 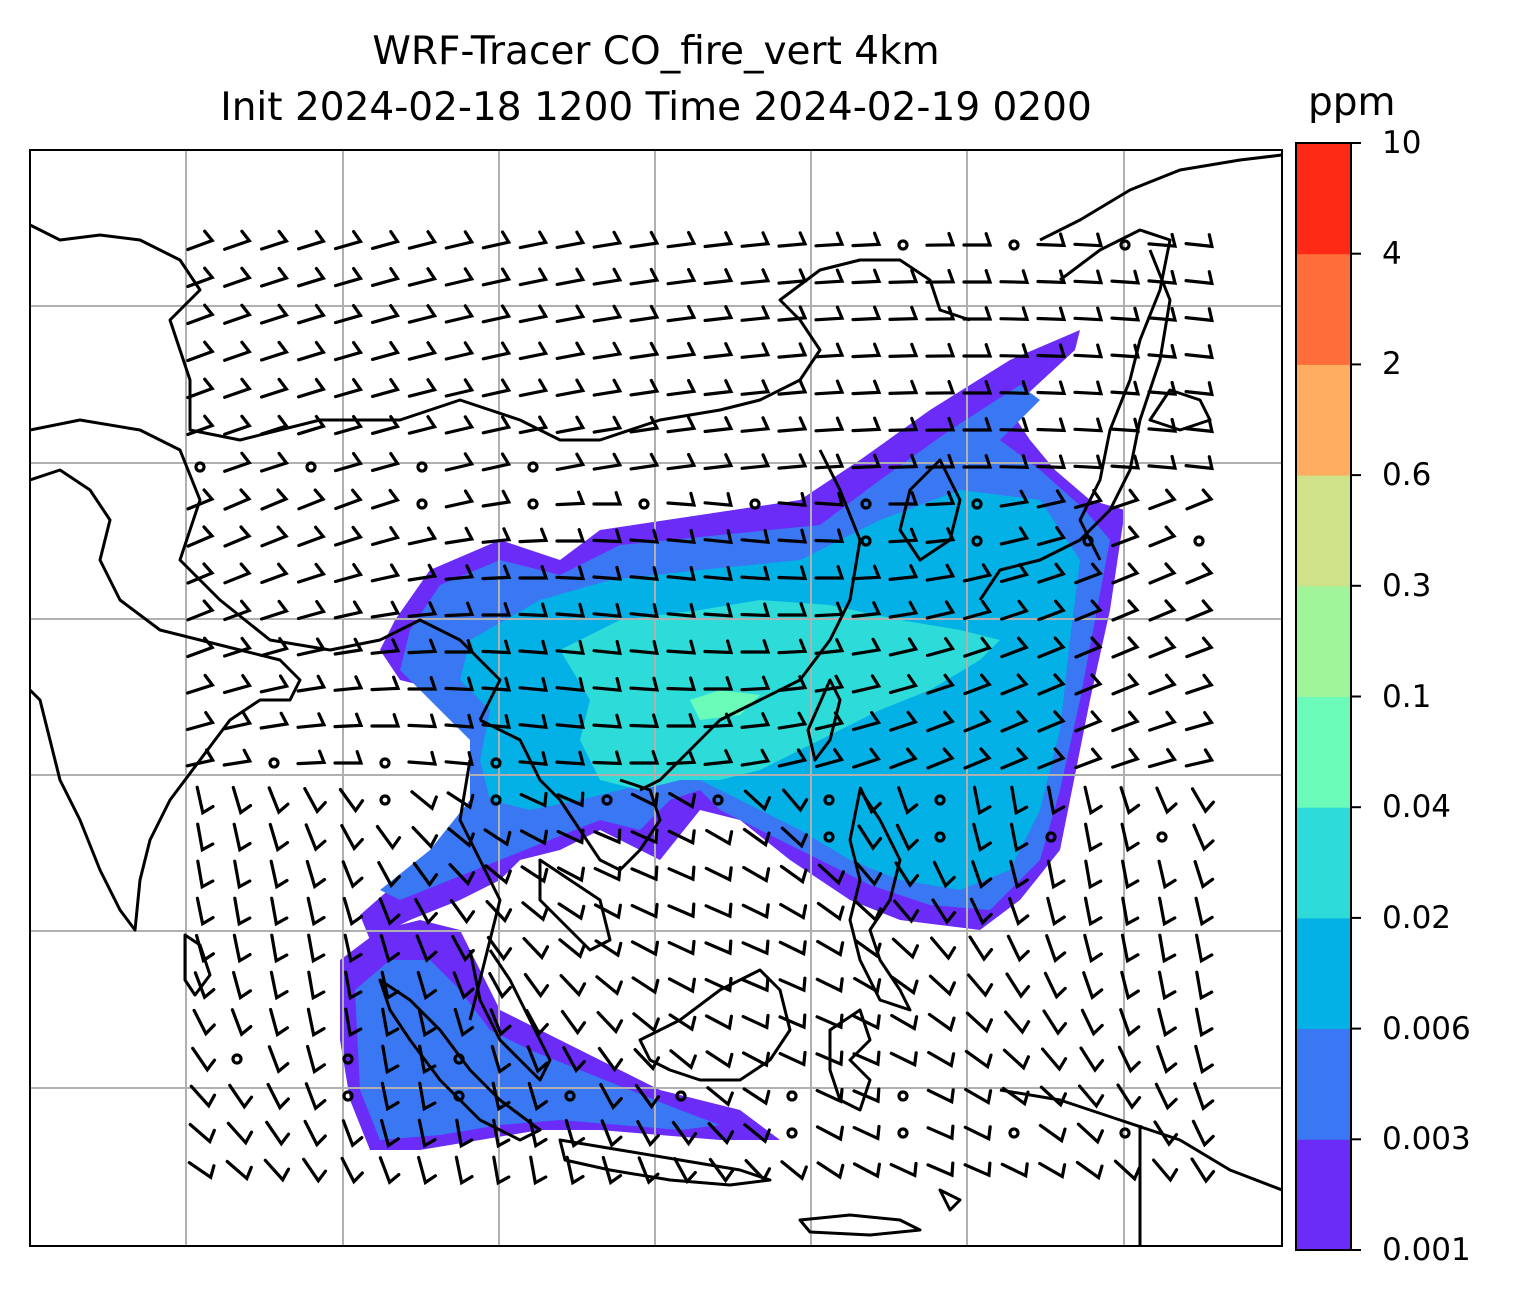 I want to click on tracer-band-turquoise, so click(x=780, y=695).